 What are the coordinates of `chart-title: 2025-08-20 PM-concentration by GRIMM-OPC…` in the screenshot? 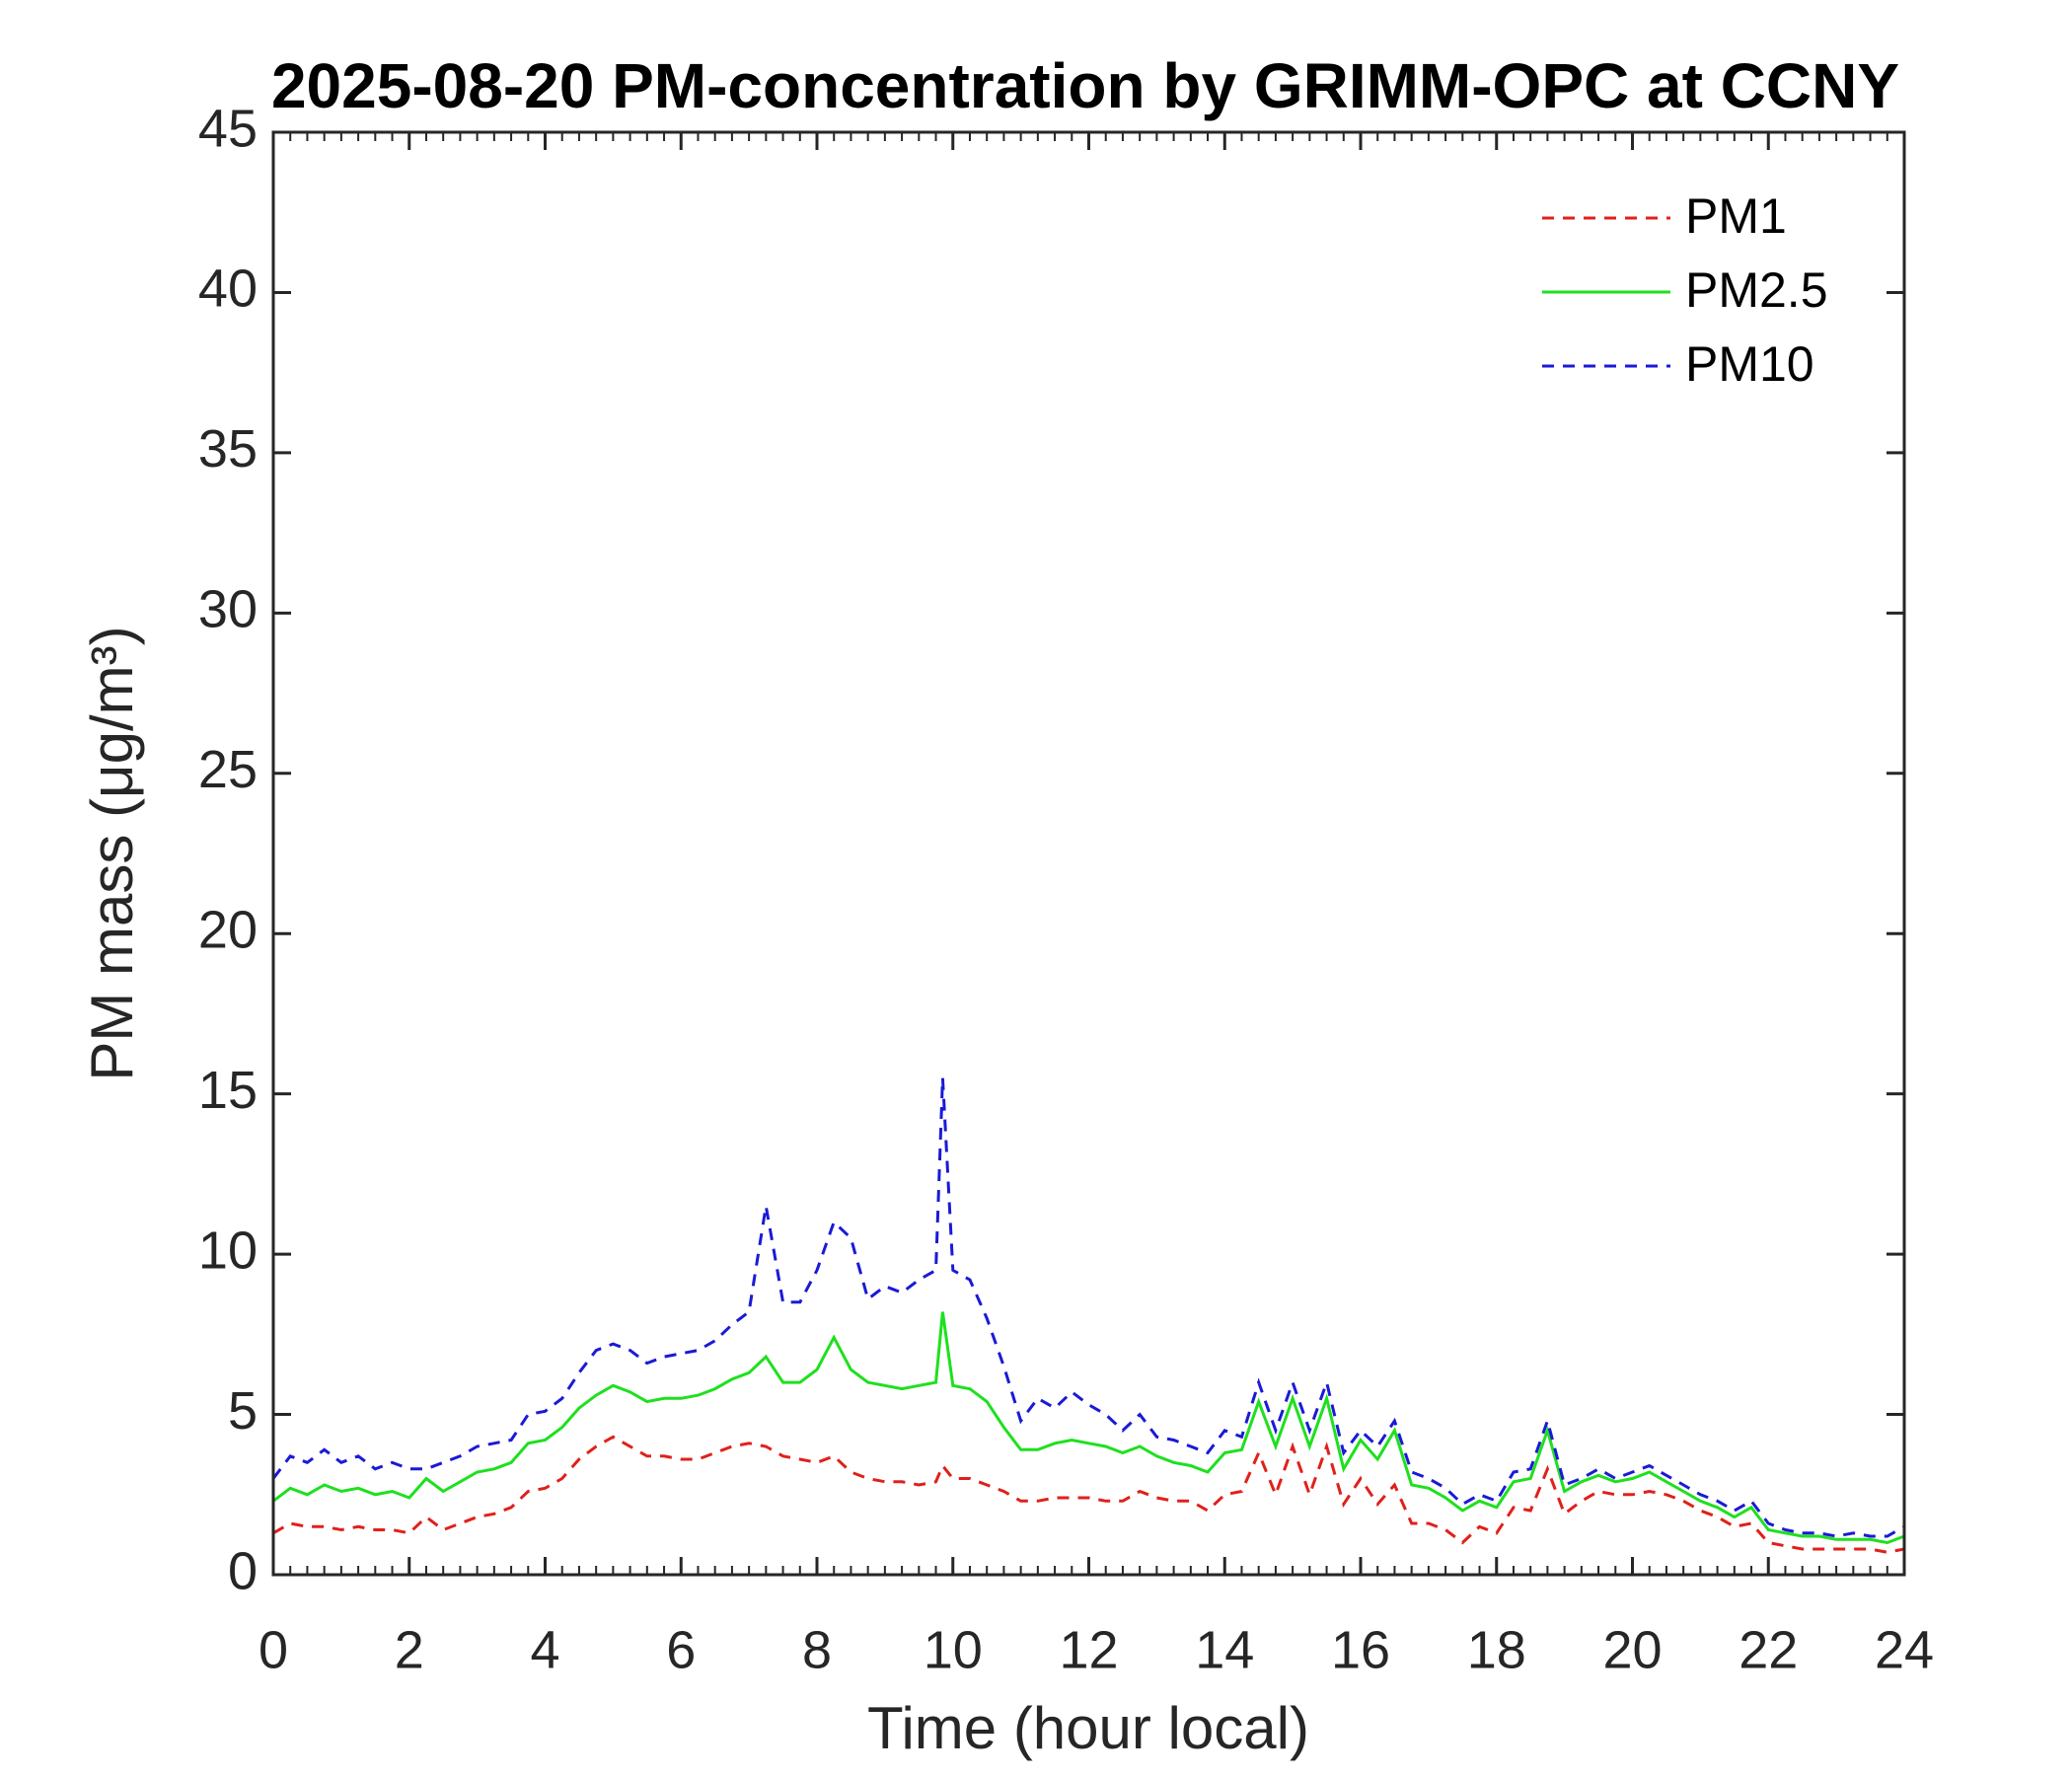 It's located at (1085, 86).